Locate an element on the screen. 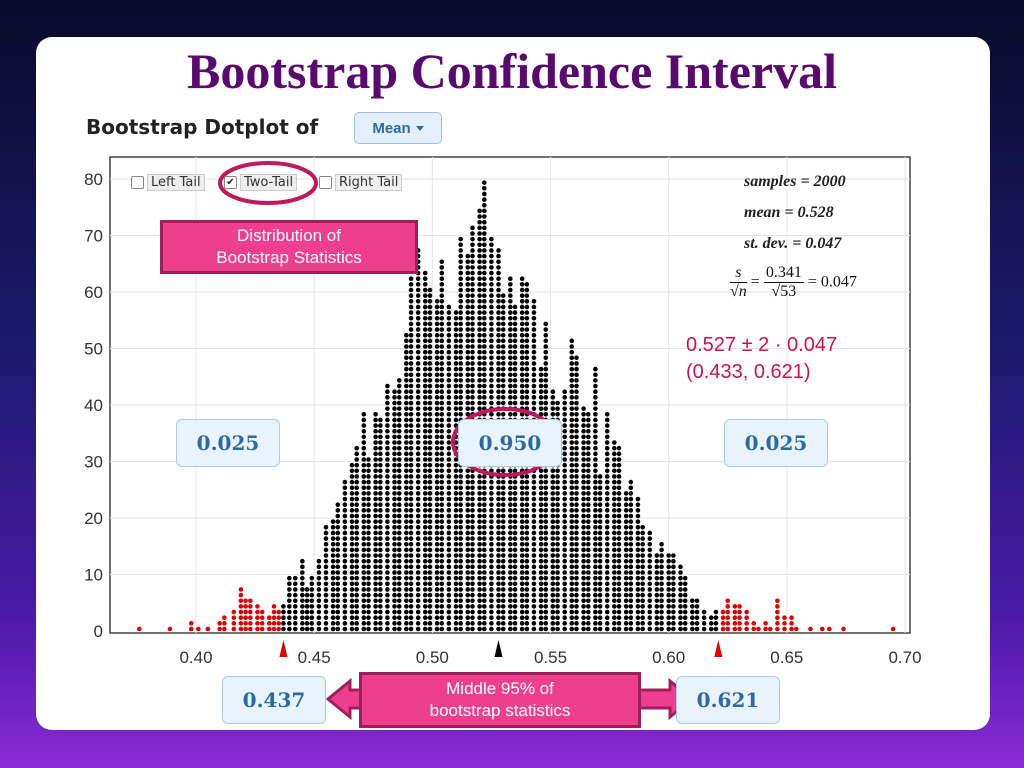 Image resolution: width=1024 pixels, height=768 pixels. statistic-select: Mean is located at coordinates (398, 128).